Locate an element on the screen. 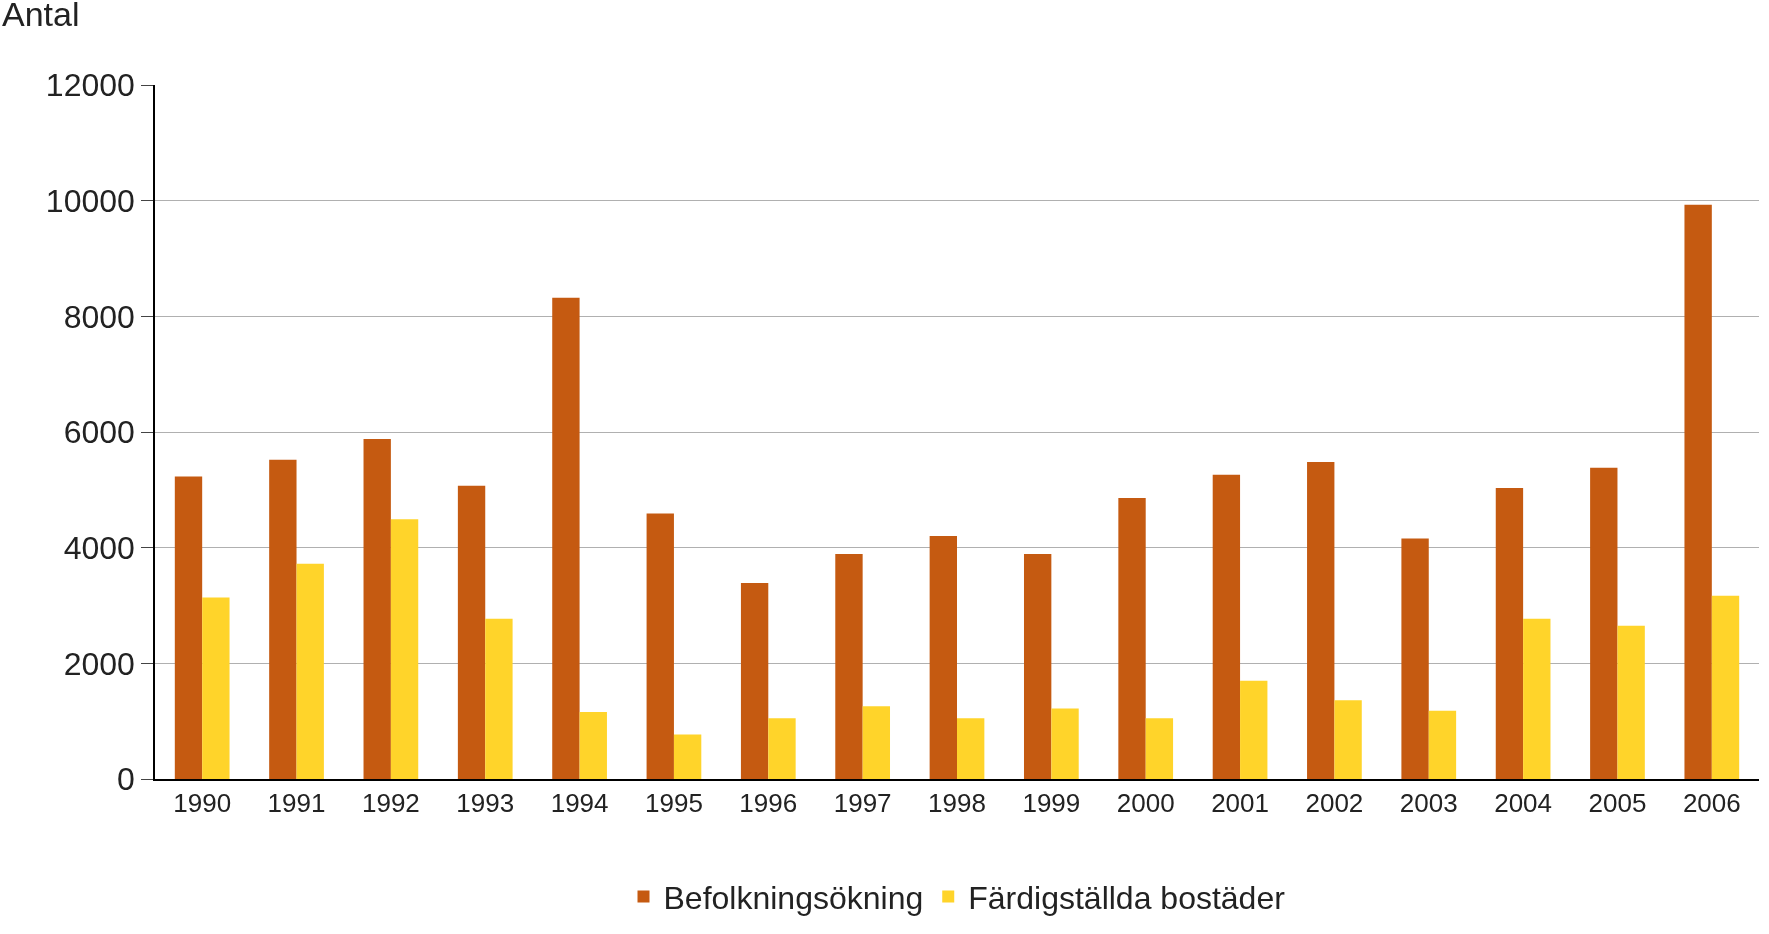 The height and width of the screenshot is (934, 1769). y-tick-label: 0 is located at coordinates (126, 779).